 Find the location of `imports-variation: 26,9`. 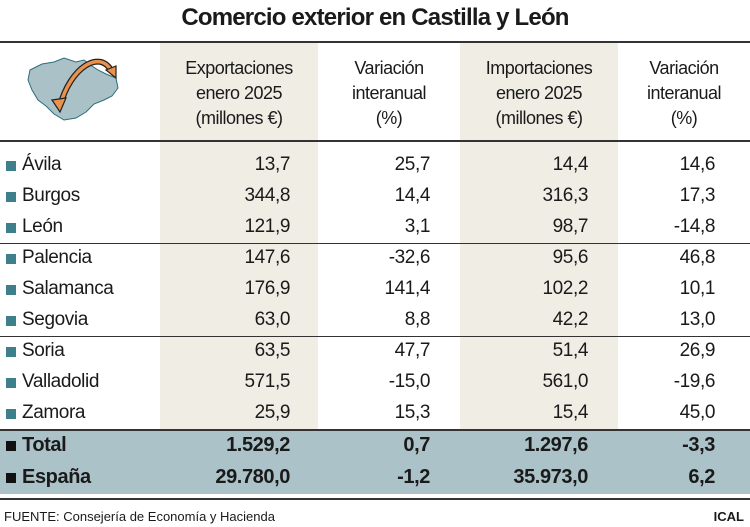

imports-variation: 26,9 is located at coordinates (697, 350).